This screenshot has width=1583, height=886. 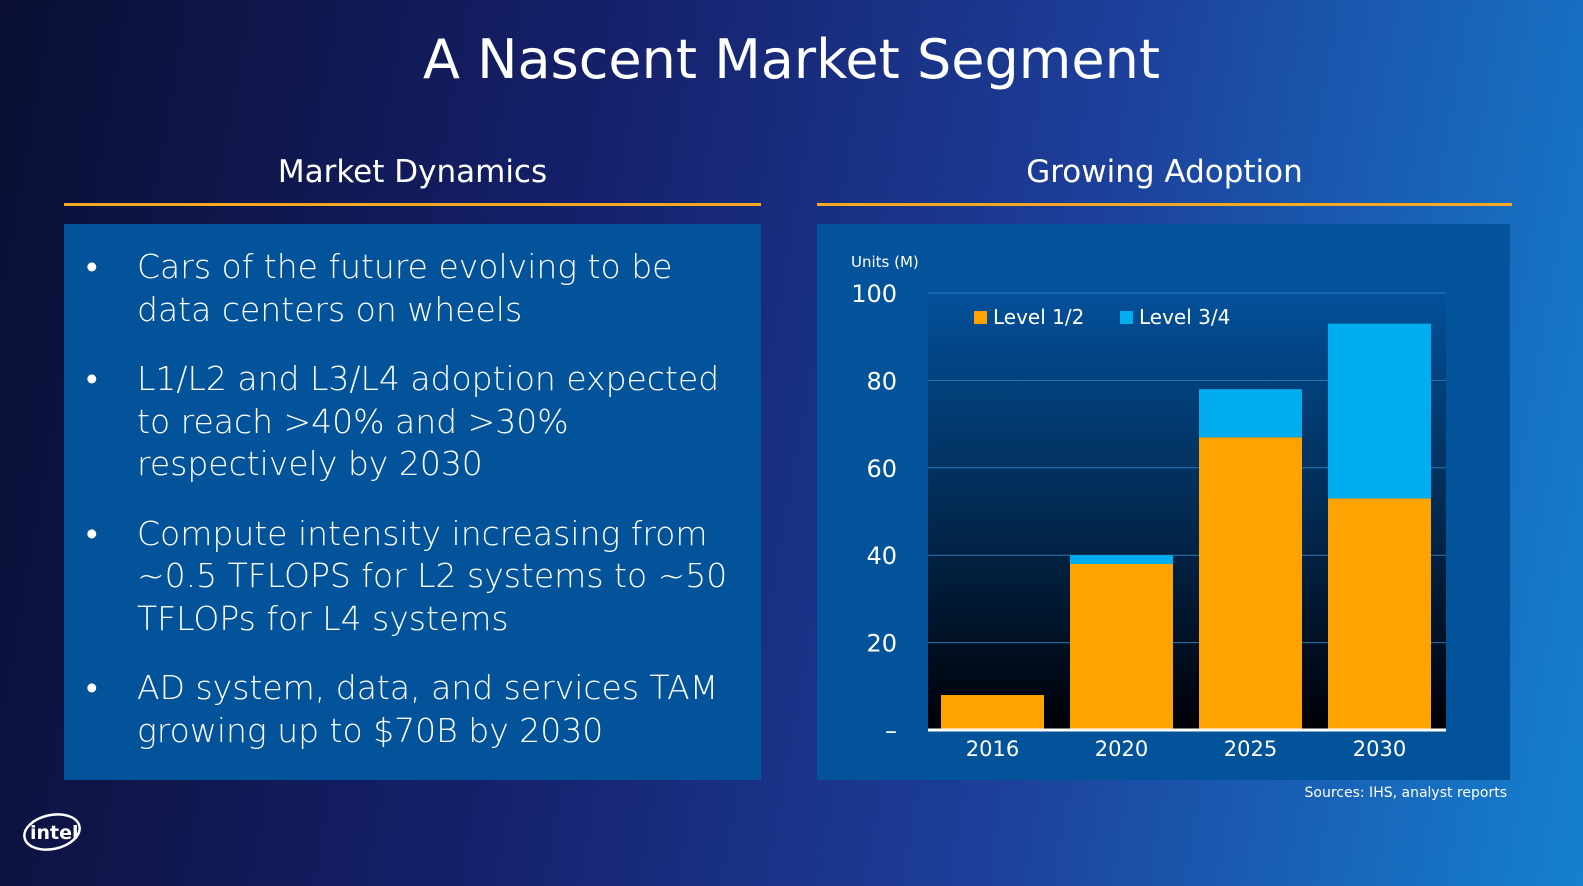 What do you see at coordinates (1164, 172) in the screenshot?
I see `growing-adoption-heading: Growing Adoption` at bounding box center [1164, 172].